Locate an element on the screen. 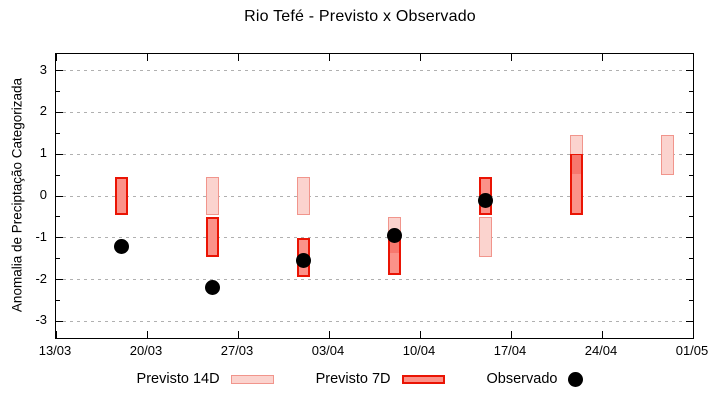 The width and height of the screenshot is (720, 400). previsto-7d-swatch-icon is located at coordinates (423, 379).